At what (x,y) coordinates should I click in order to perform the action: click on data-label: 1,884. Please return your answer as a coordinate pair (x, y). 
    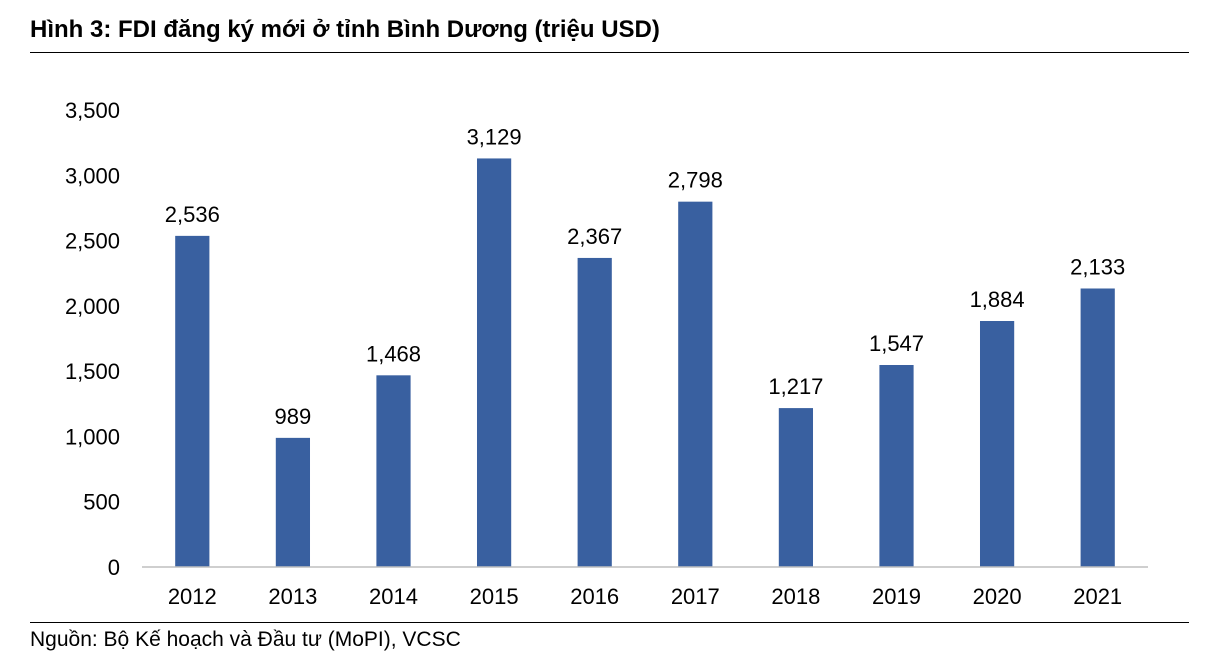
    Looking at the image, I should click on (997, 299).